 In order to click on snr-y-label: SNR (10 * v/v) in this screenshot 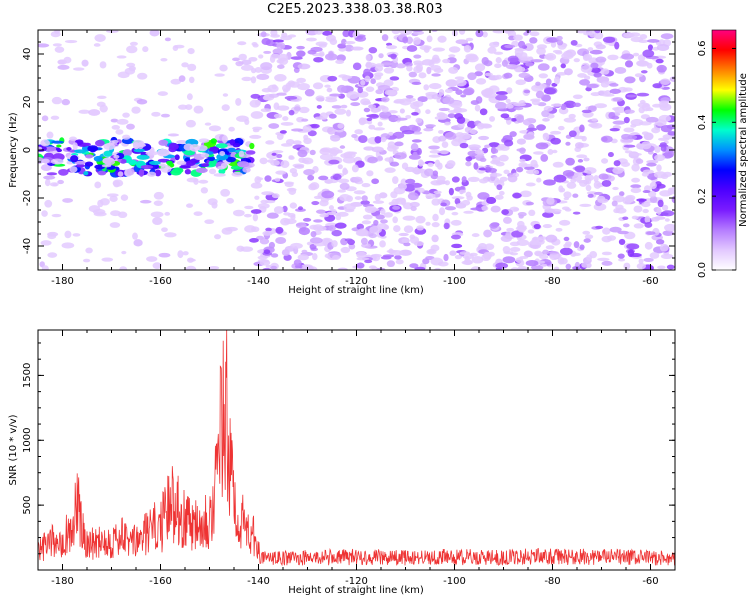, I will do `click(13, 449)`.